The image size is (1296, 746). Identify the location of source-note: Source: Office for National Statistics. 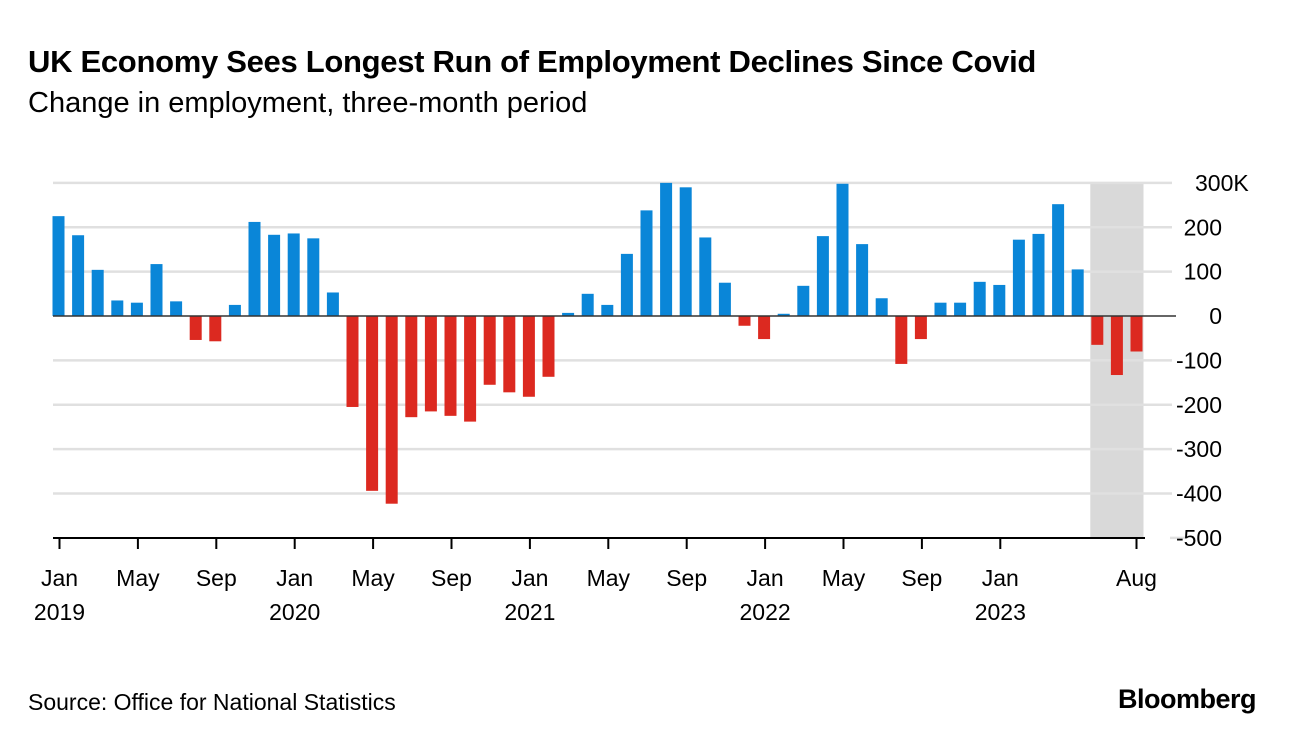
(212, 702).